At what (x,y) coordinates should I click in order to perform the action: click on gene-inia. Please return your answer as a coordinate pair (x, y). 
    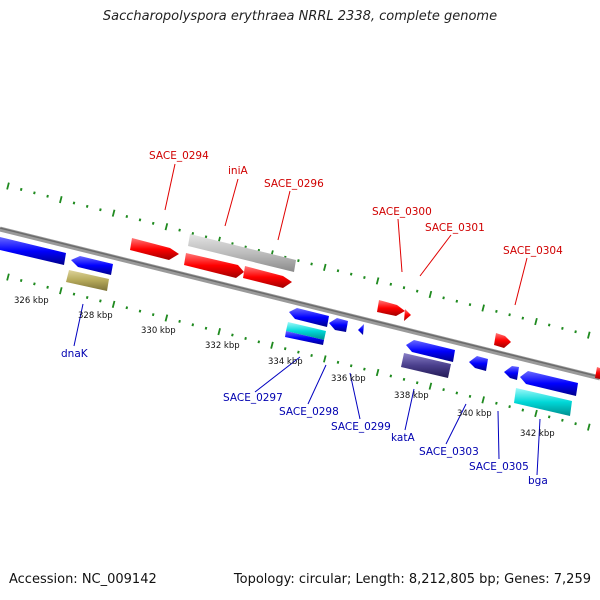
    Looking at the image, I should click on (242, 253).